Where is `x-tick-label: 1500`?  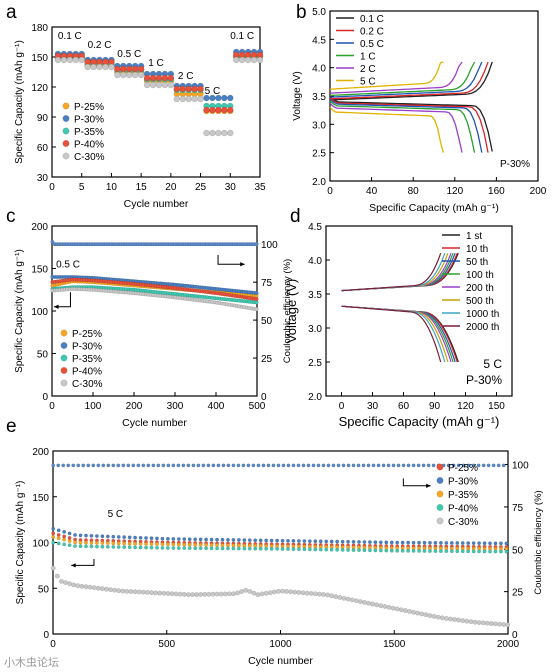 x-tick-label: 1500 is located at coordinates (394, 644).